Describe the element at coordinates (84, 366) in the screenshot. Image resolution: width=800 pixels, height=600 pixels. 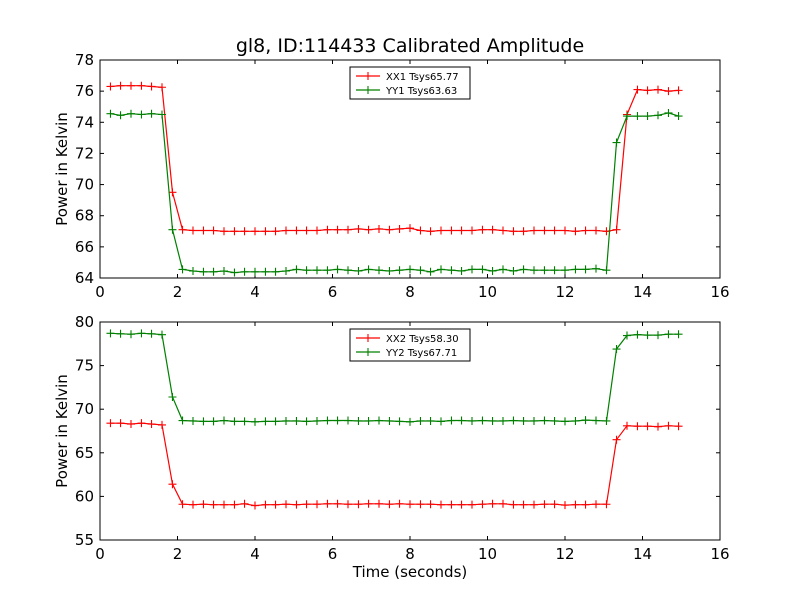
I see `y-tick-label: 75` at that location.